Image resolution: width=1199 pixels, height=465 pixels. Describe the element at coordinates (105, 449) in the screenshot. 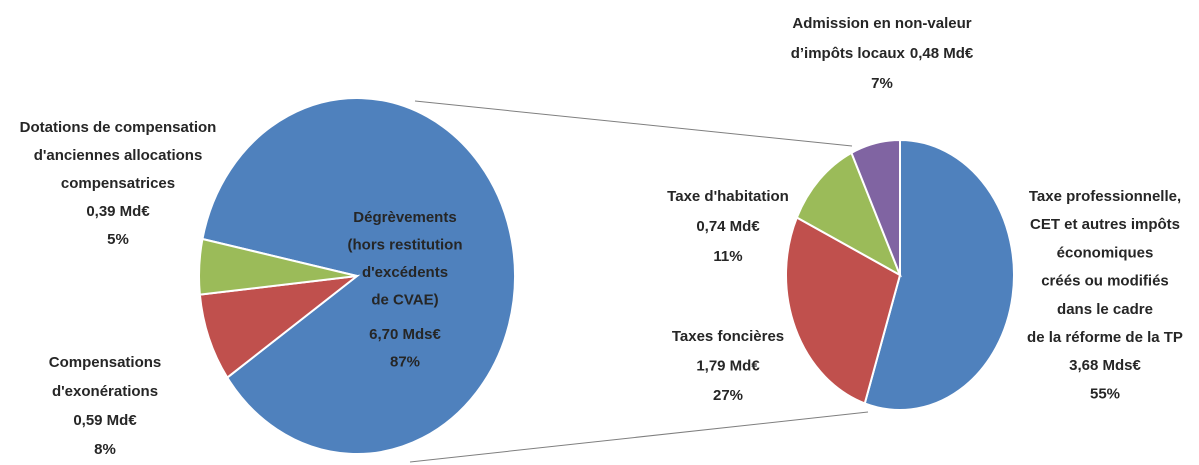

I see `value-label: 8%` at that location.